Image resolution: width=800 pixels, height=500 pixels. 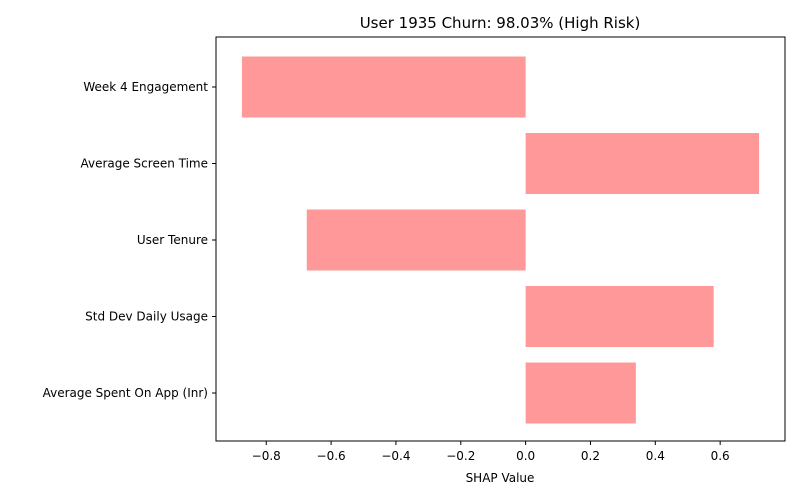 What do you see at coordinates (172, 240) in the screenshot?
I see `y-tick-label: User Tenure` at bounding box center [172, 240].